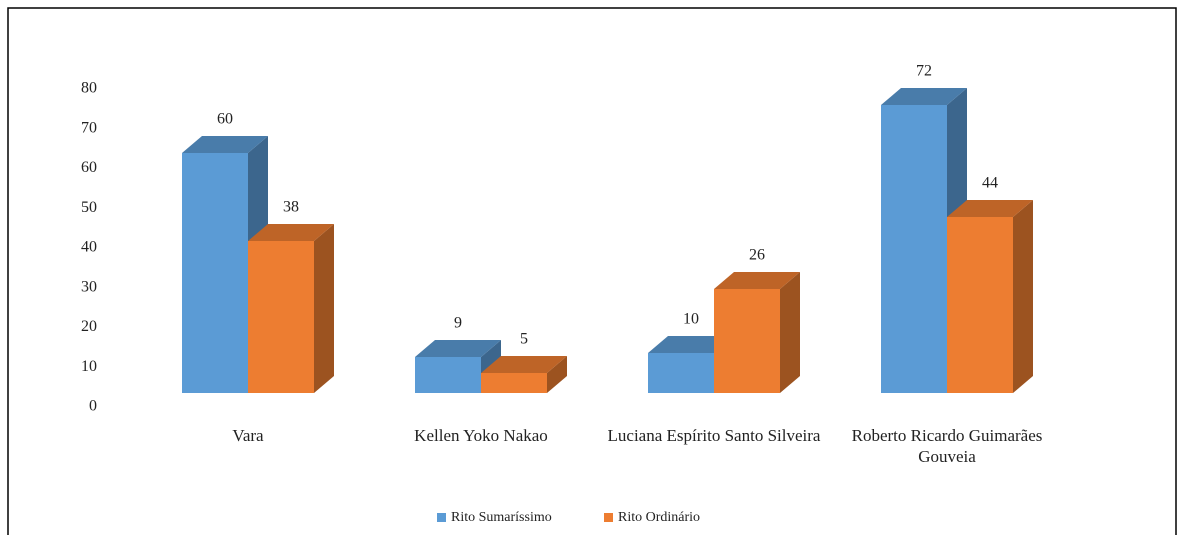 Image resolution: width=1184 pixels, height=535 pixels. I want to click on x-tick-label: Vara, so click(248, 435).